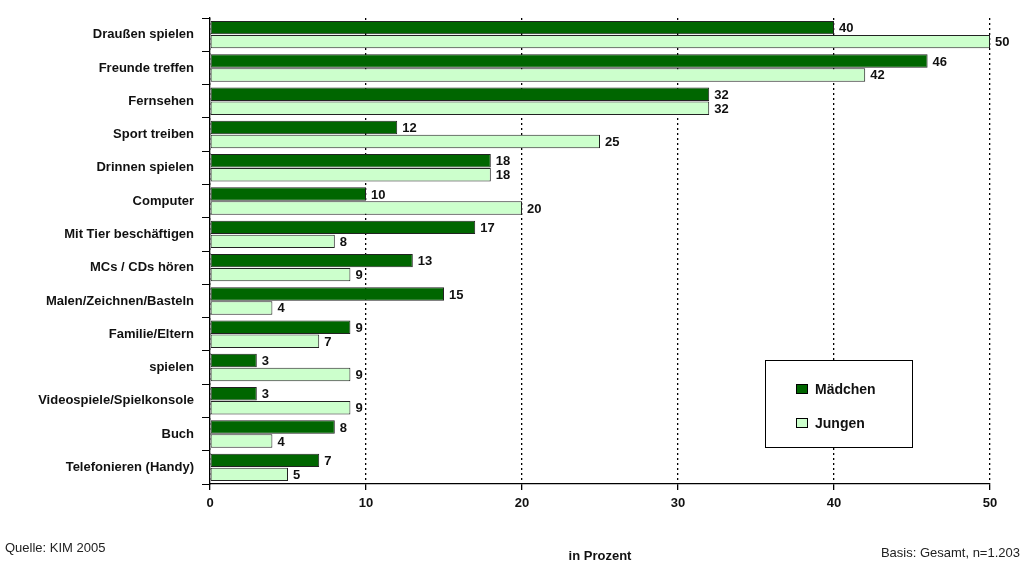 This screenshot has width=1028, height=566. What do you see at coordinates (456, 294) in the screenshot?
I see `data-label: 15` at bounding box center [456, 294].